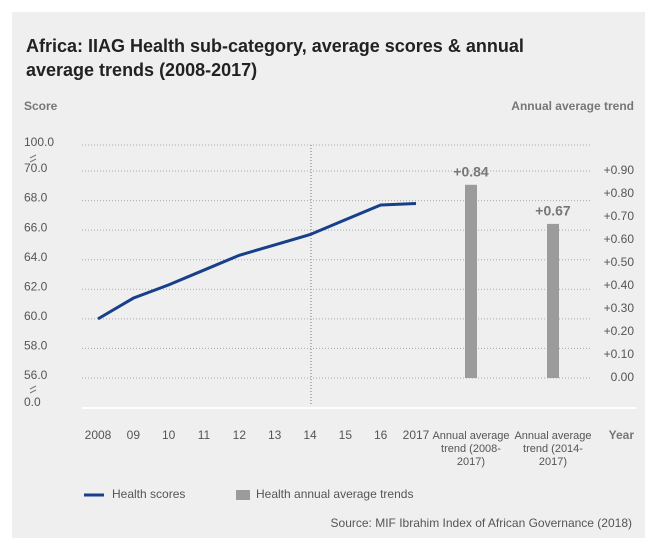 This screenshot has width=657, height=550. I want to click on x-tick-label: 2008, so click(98, 435).